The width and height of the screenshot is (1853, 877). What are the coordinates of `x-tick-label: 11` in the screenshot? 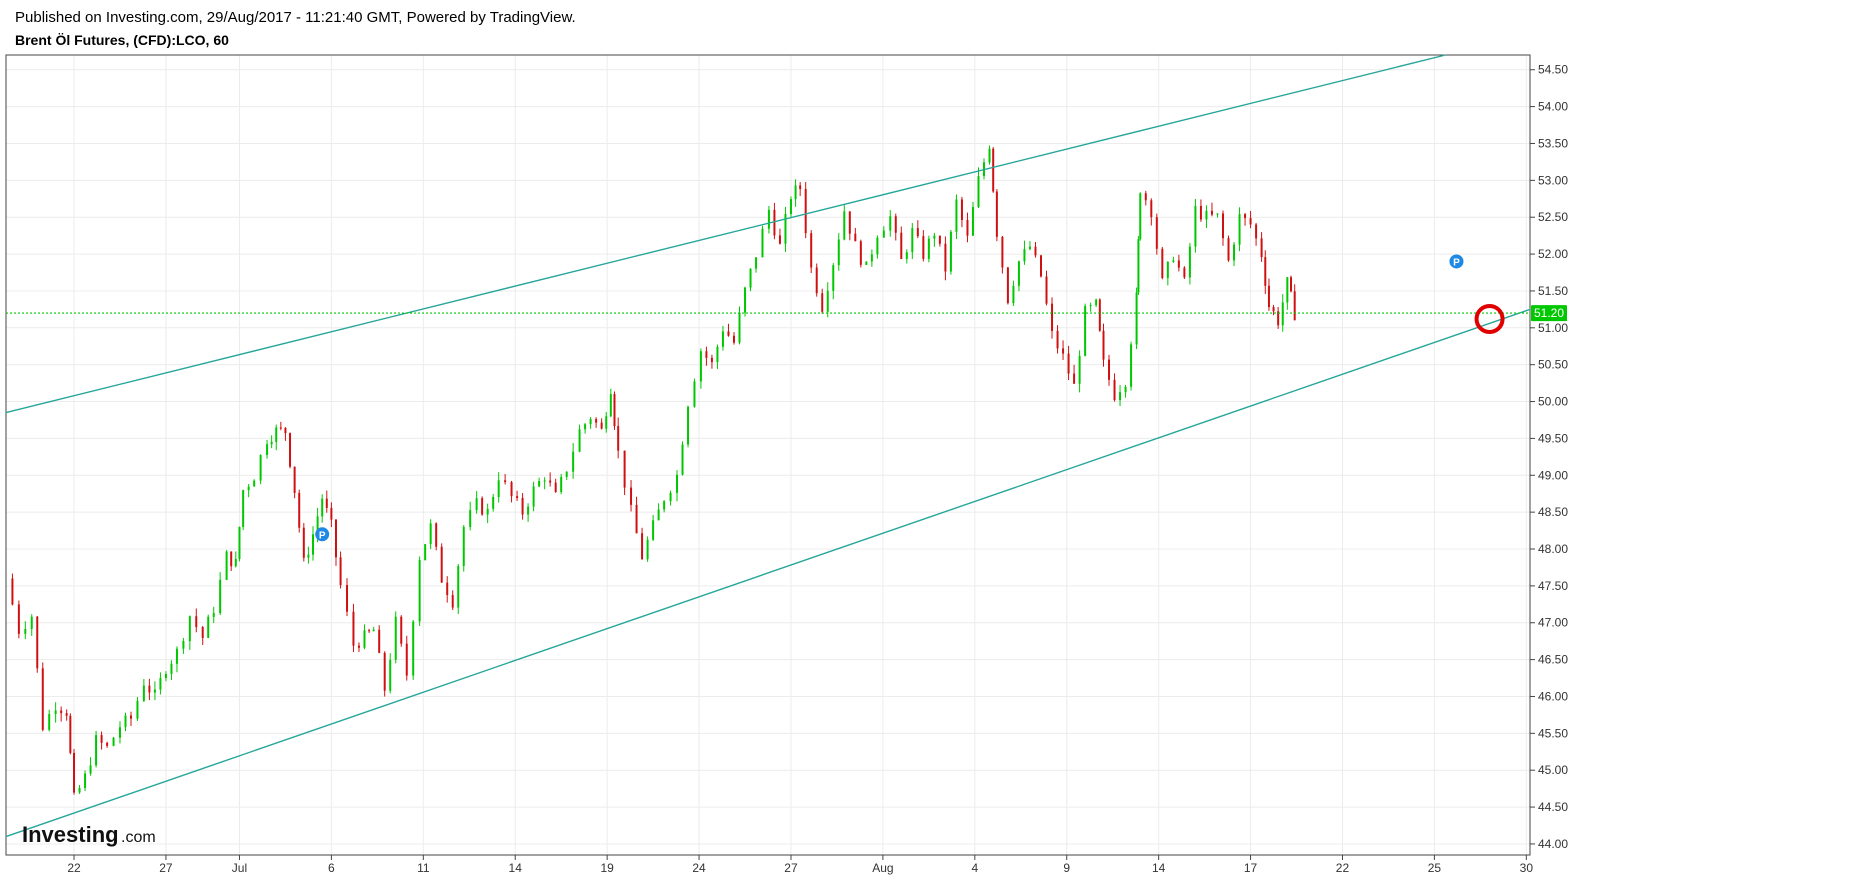 It's located at (423, 868).